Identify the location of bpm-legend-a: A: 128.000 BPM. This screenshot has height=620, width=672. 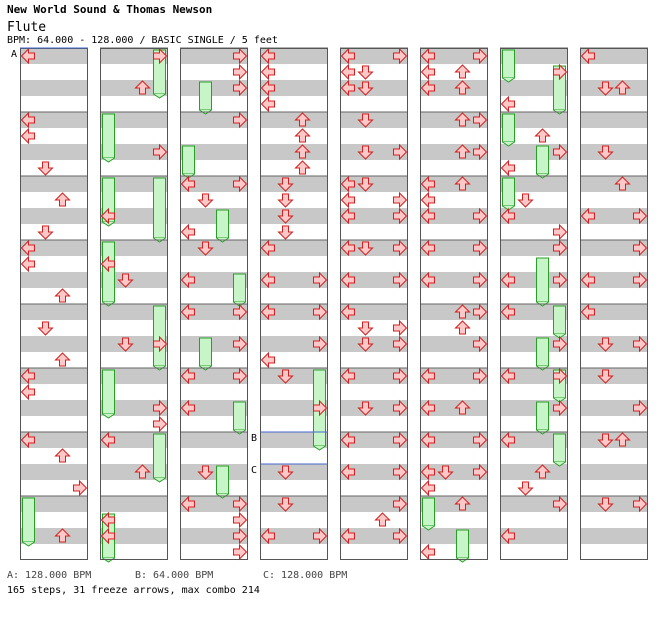
(49, 575).